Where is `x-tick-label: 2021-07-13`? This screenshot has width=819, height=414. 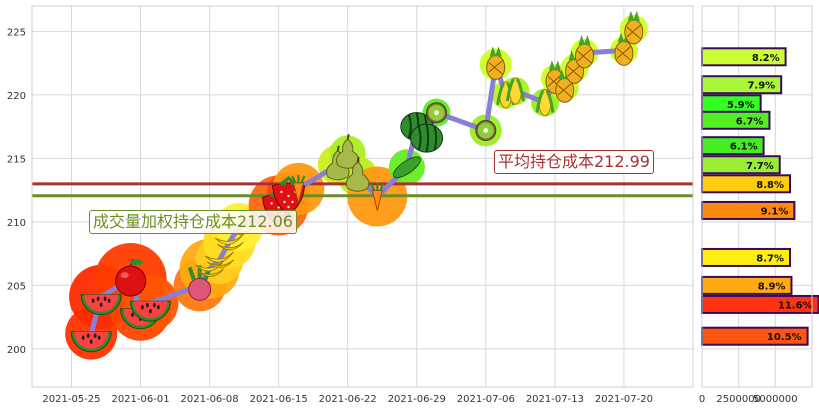 x-tick-label: 2021-07-13 is located at coordinates (555, 399).